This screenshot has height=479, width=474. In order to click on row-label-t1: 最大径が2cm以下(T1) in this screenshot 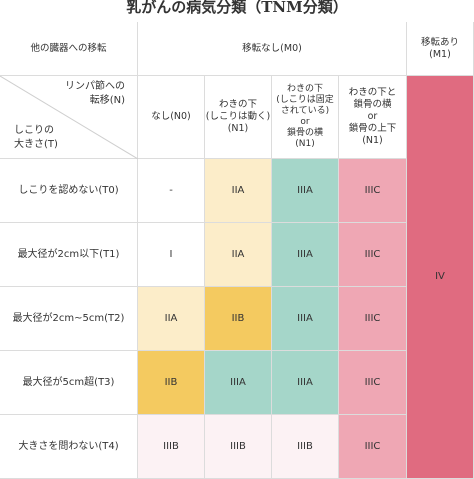, I will do `click(69, 255)`.